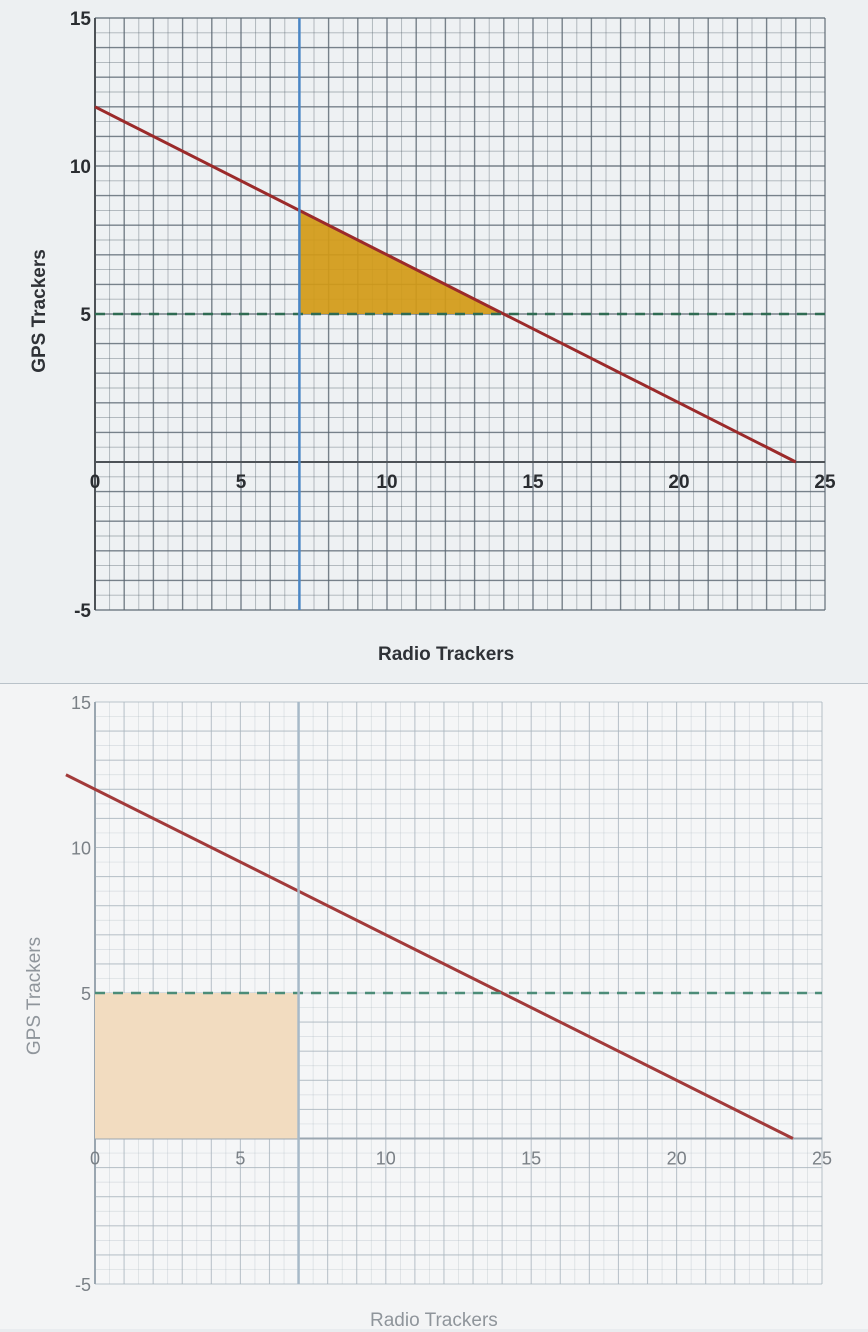 This screenshot has width=868, height=1332. Describe the element at coordinates (434, 1320) in the screenshot. I see `x-axis-label-bottom: Radio Trackers` at that location.